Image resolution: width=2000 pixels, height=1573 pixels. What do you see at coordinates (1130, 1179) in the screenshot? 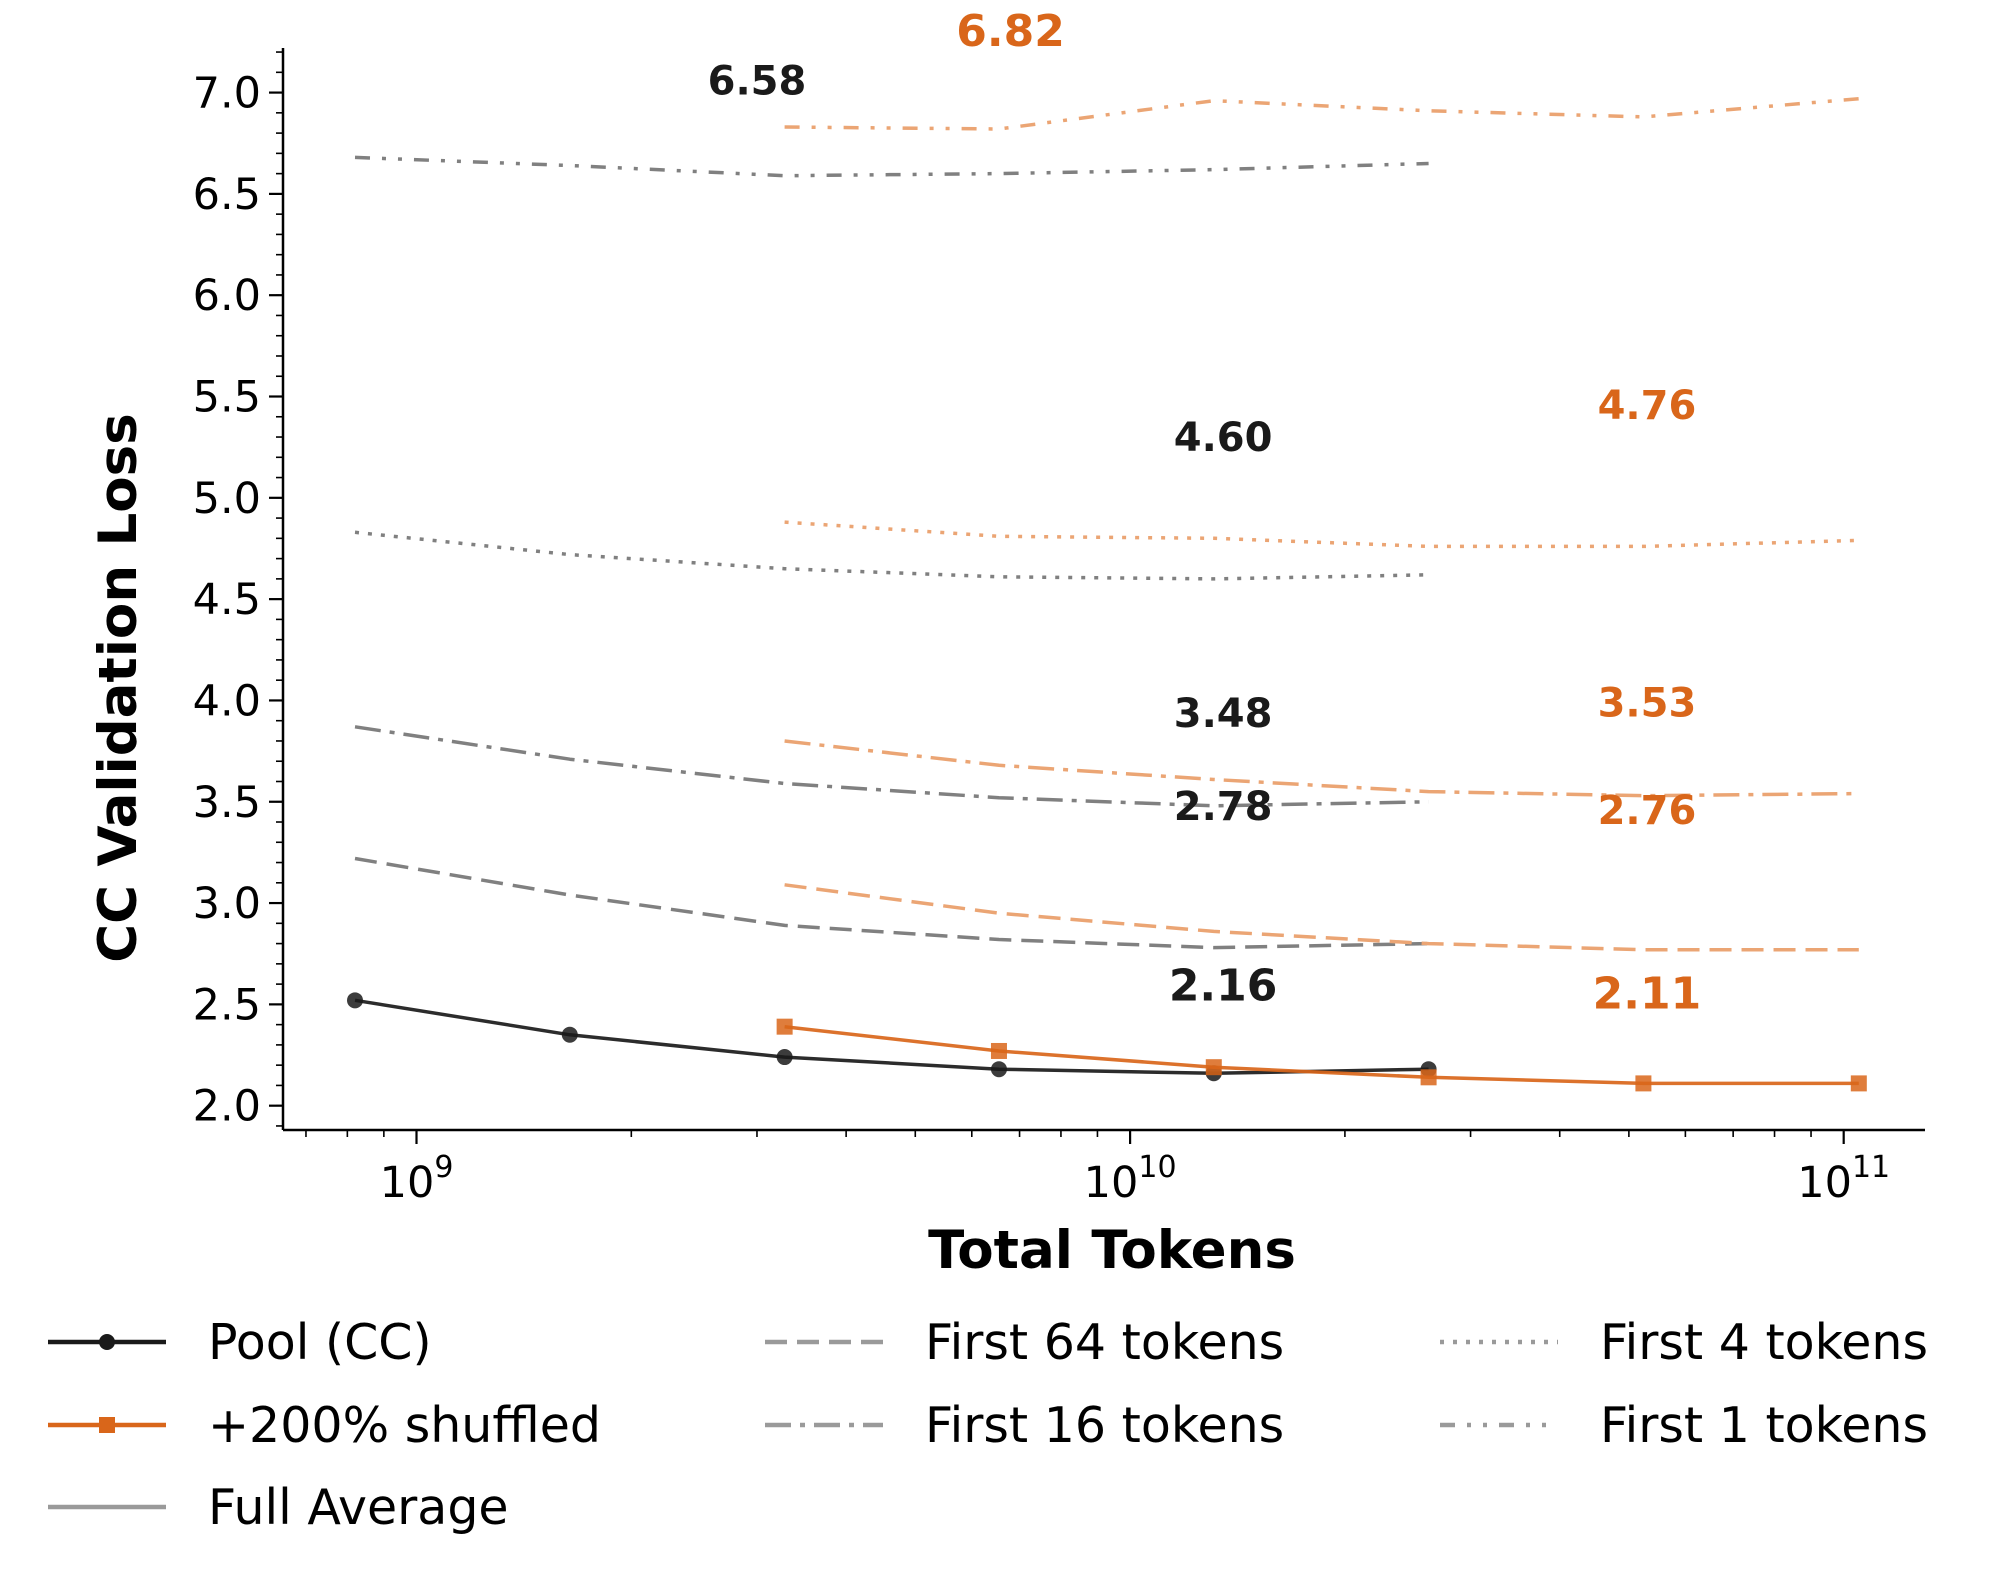
I see `x-tick-label: 1010` at bounding box center [1130, 1179].